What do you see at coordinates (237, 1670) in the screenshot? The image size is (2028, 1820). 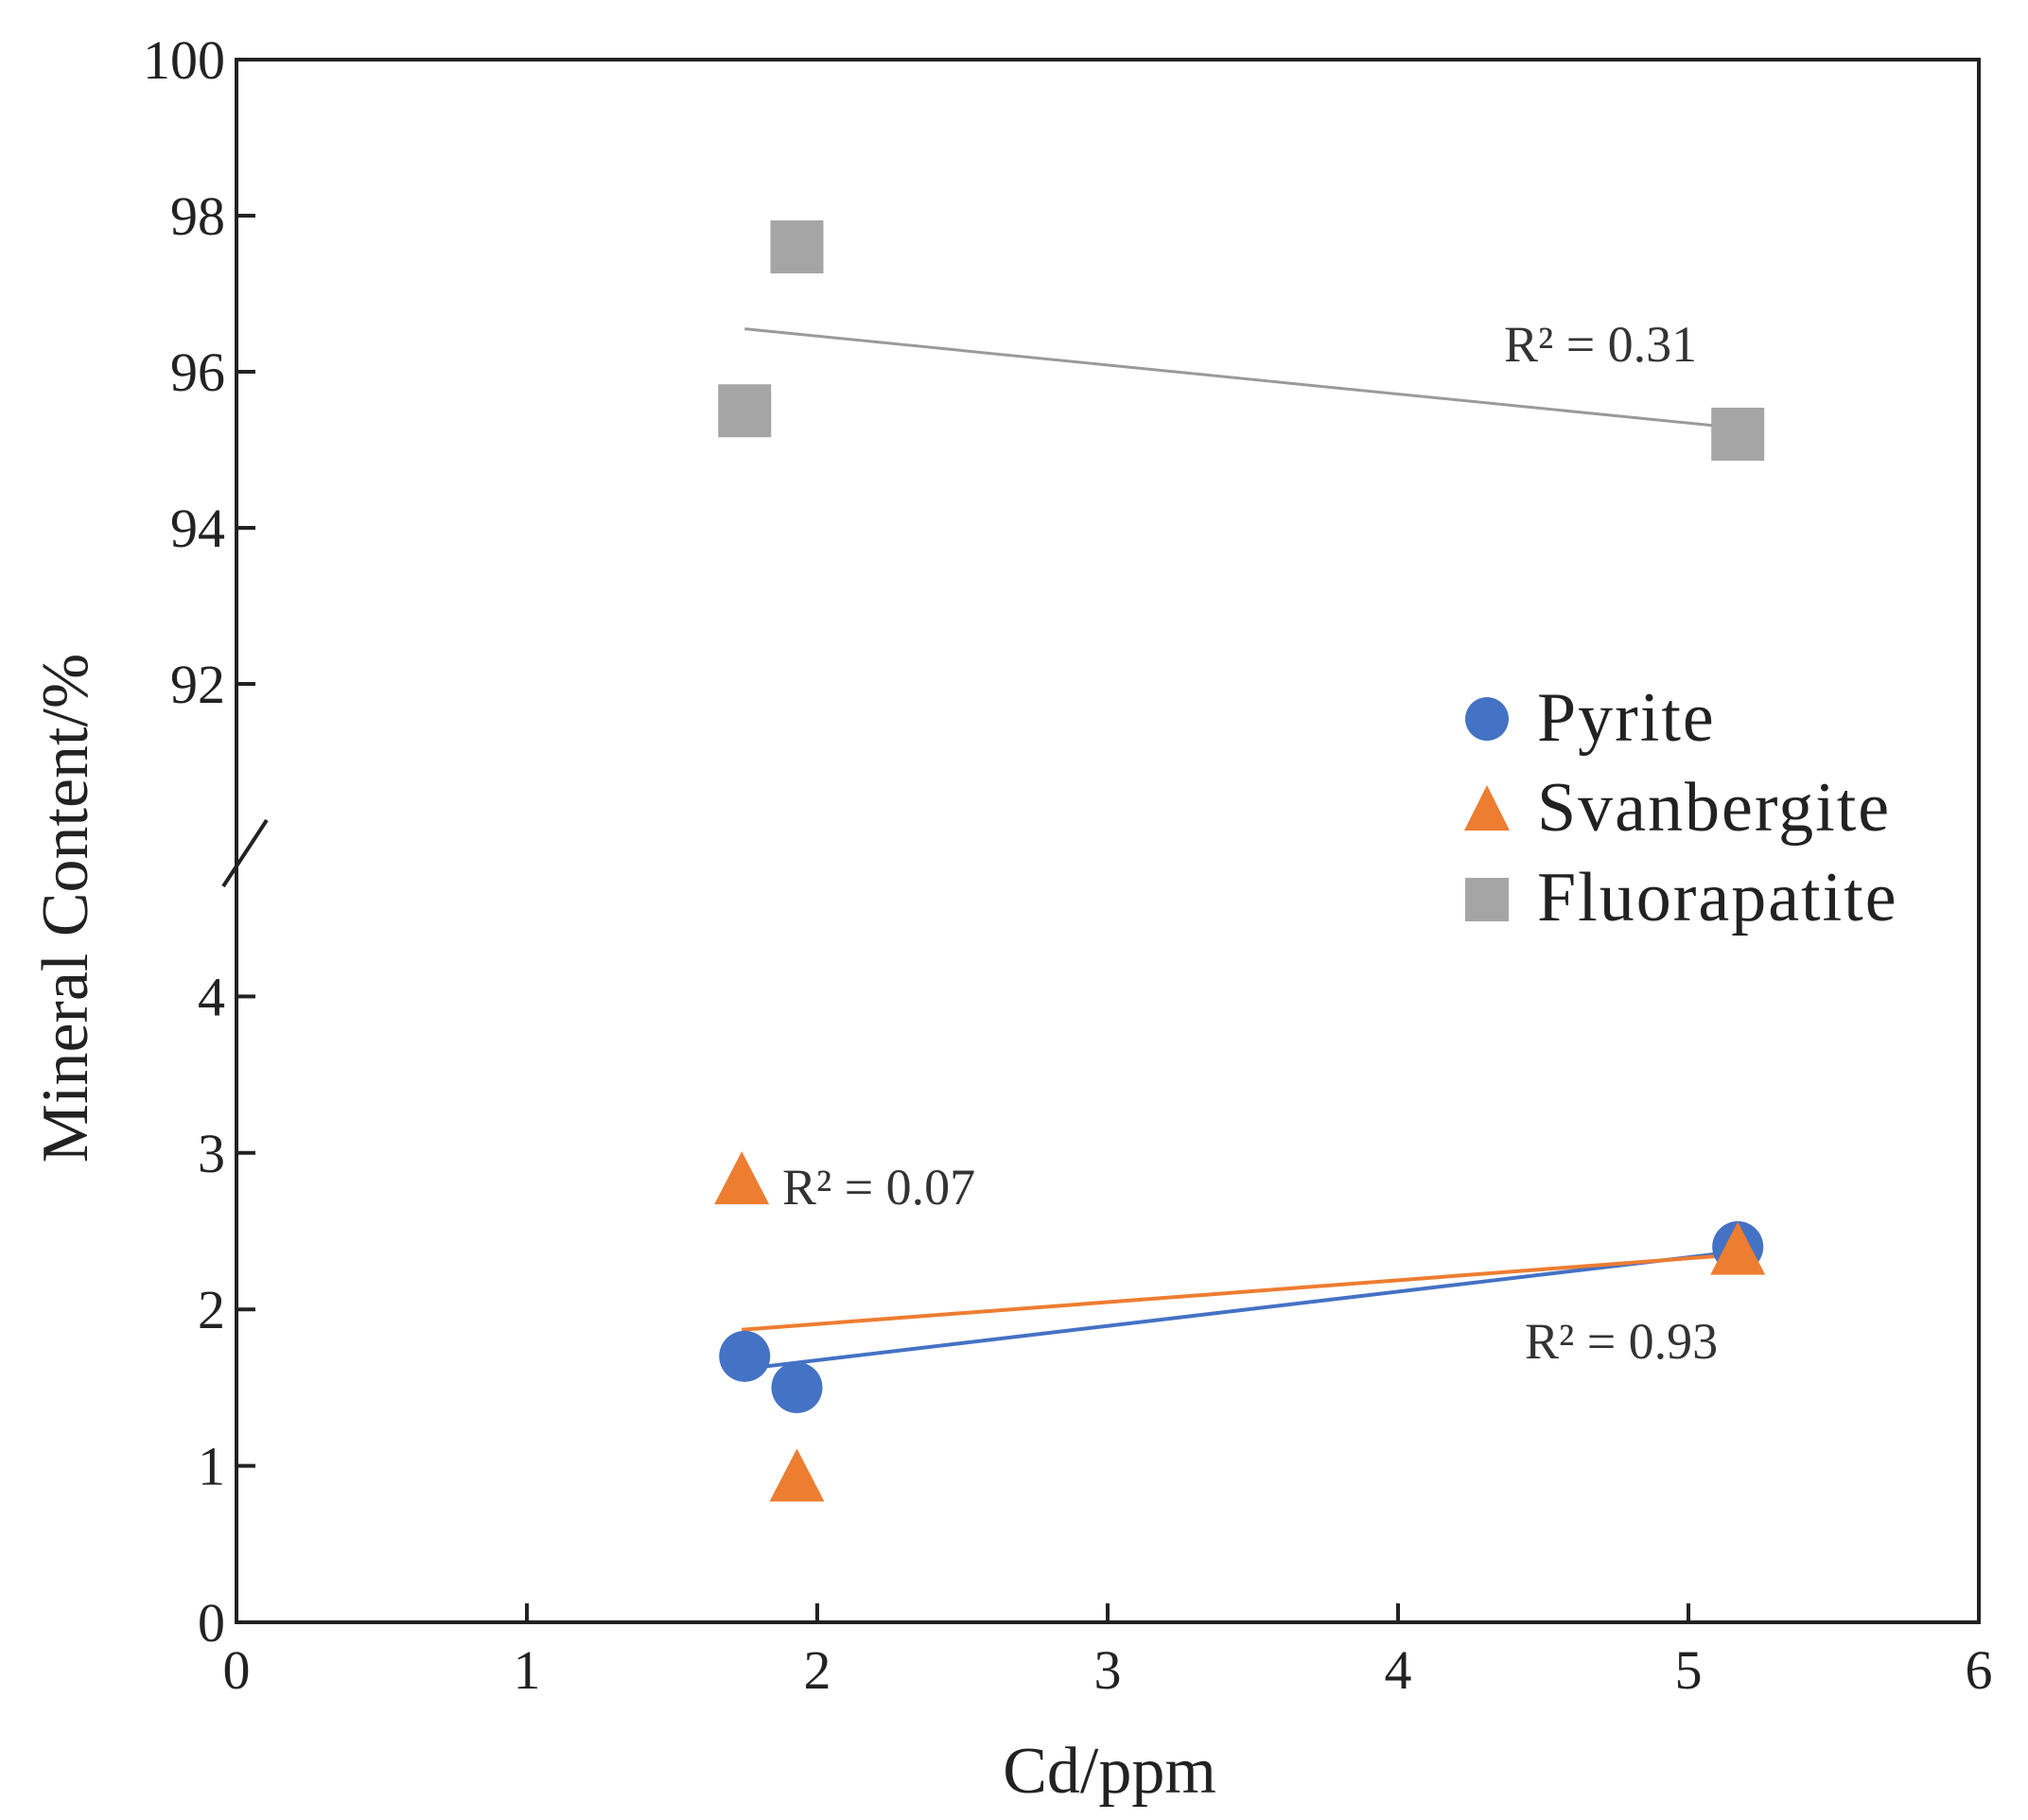 I see `x-tick-label: 0` at bounding box center [237, 1670].